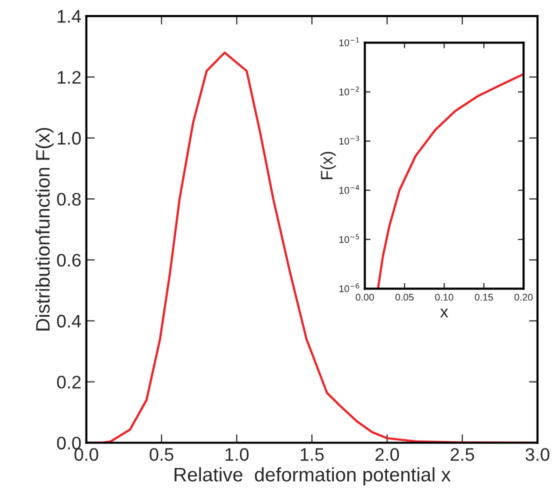  Describe the element at coordinates (349, 140) in the screenshot. I see `y-tick-label: 10$^{−3}$` at that location.